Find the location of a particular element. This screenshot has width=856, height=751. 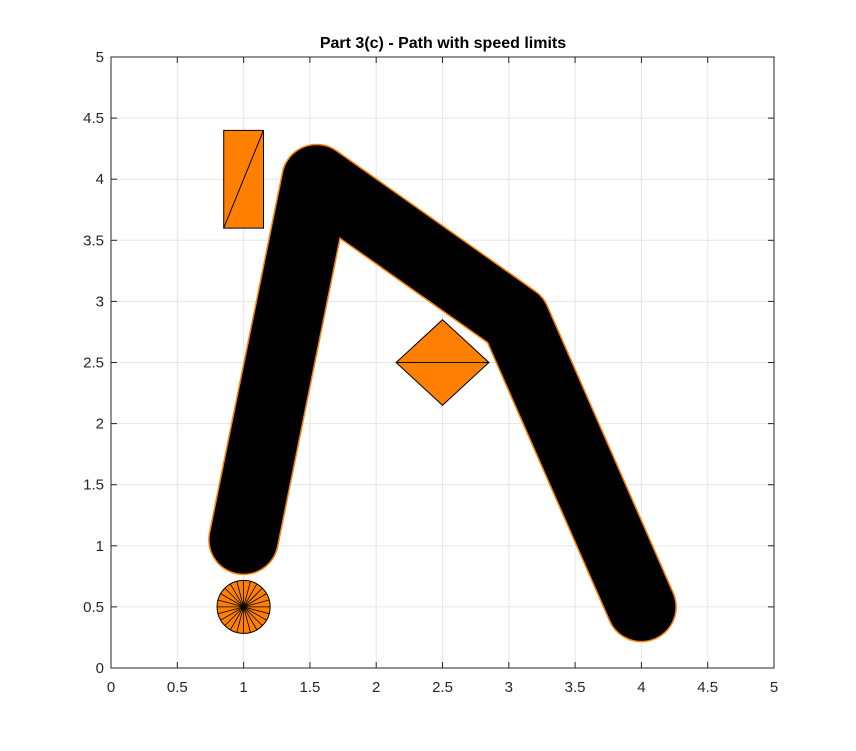

x-tick-label: 4 is located at coordinates (641, 687).